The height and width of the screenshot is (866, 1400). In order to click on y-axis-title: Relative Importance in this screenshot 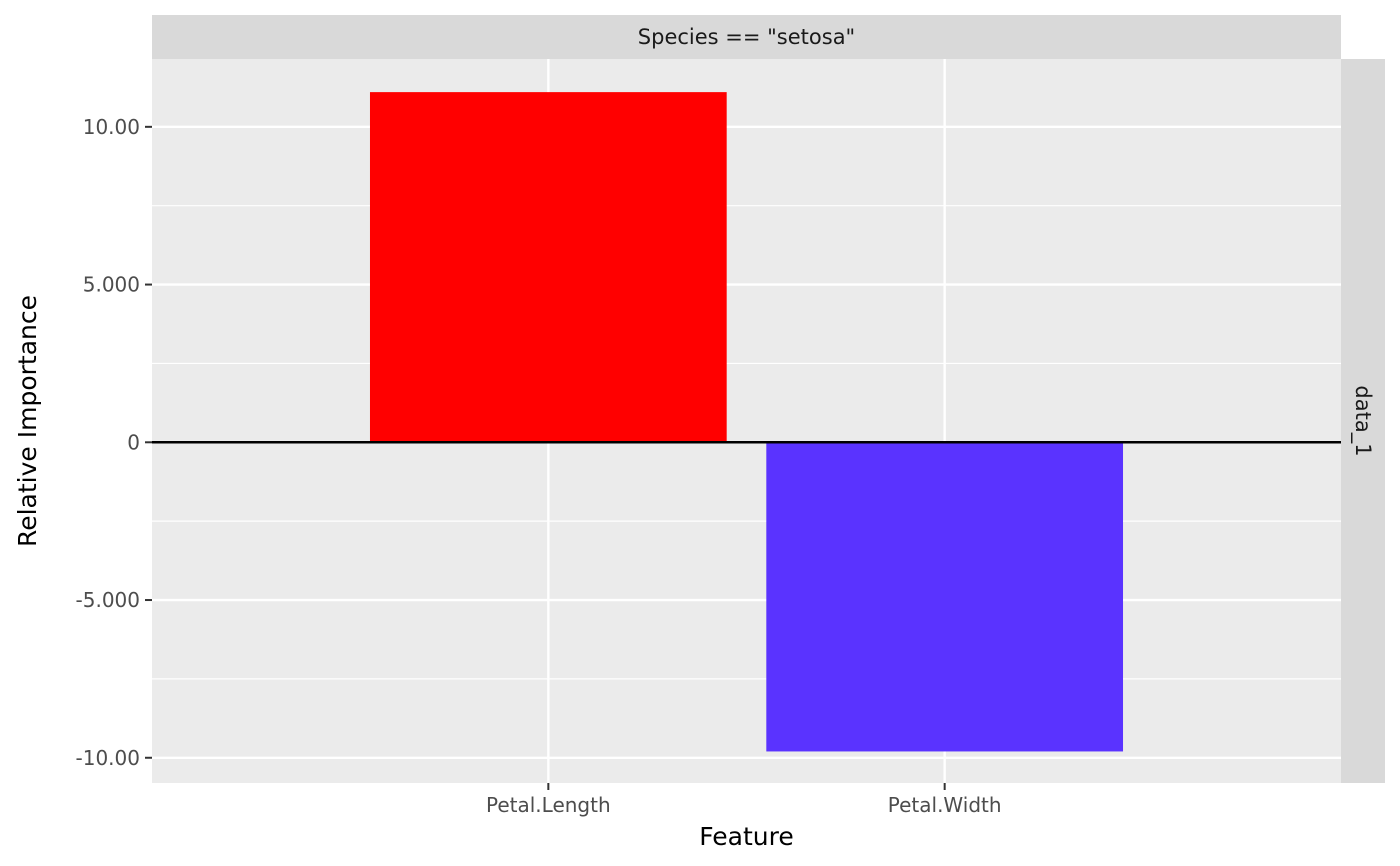, I will do `click(27, 421)`.